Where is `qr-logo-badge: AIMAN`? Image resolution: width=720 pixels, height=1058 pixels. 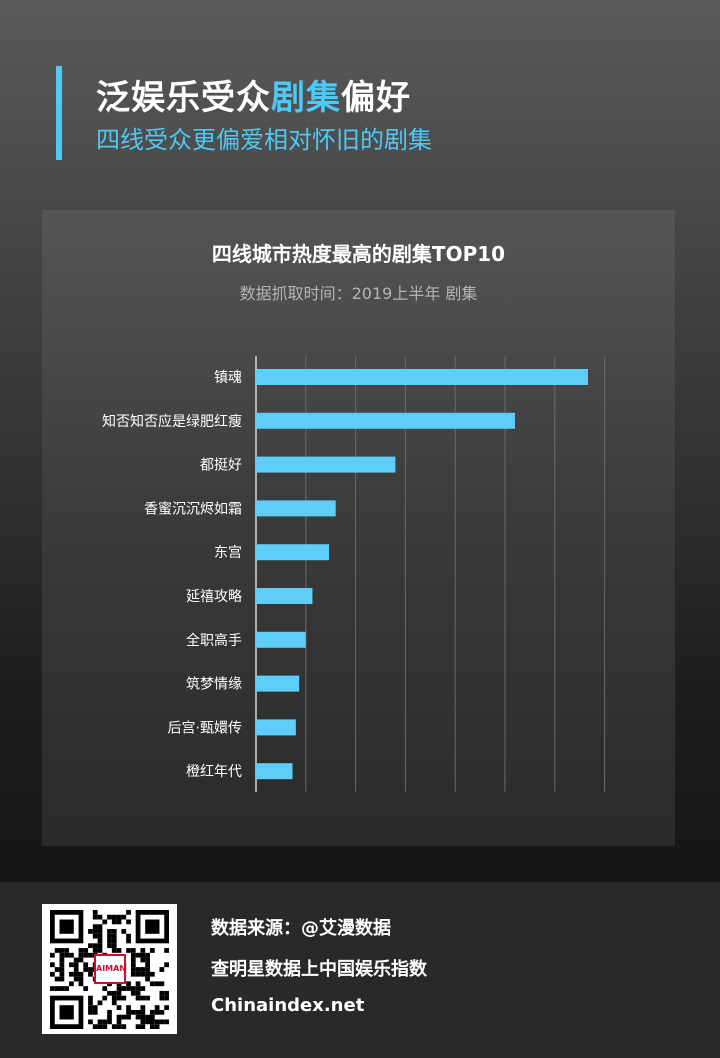 qr-logo-badge: AIMAN is located at coordinates (110, 969).